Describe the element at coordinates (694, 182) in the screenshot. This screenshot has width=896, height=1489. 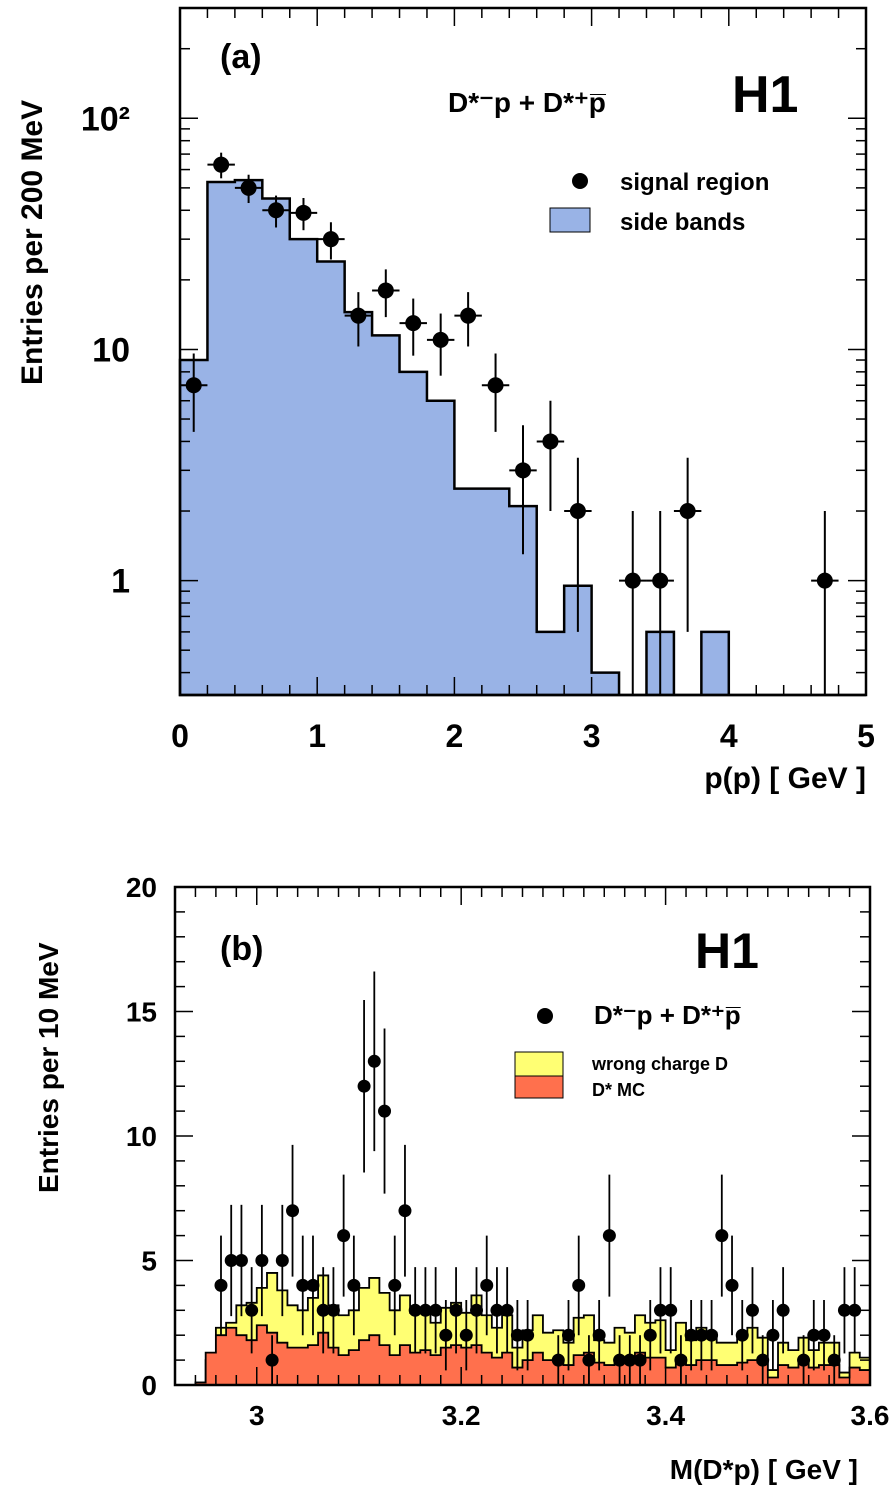
I see `legend-label-signal: signal region` at that location.